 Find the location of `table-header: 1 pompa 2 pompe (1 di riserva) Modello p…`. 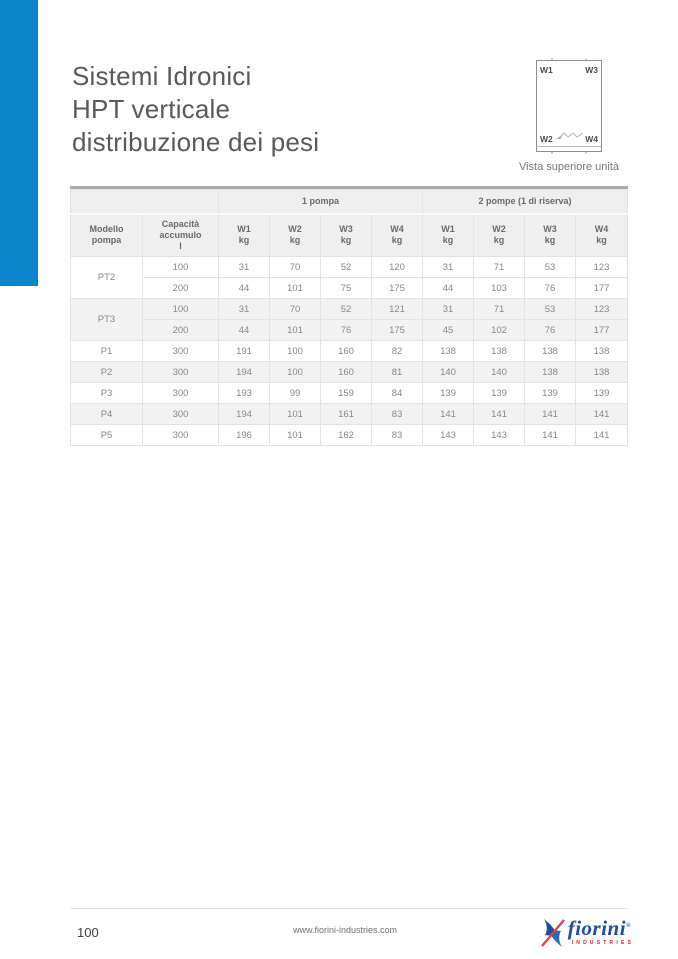

table-header: 1 pompa 2 pompe (1 di riserva) Modello p… is located at coordinates (349, 223).